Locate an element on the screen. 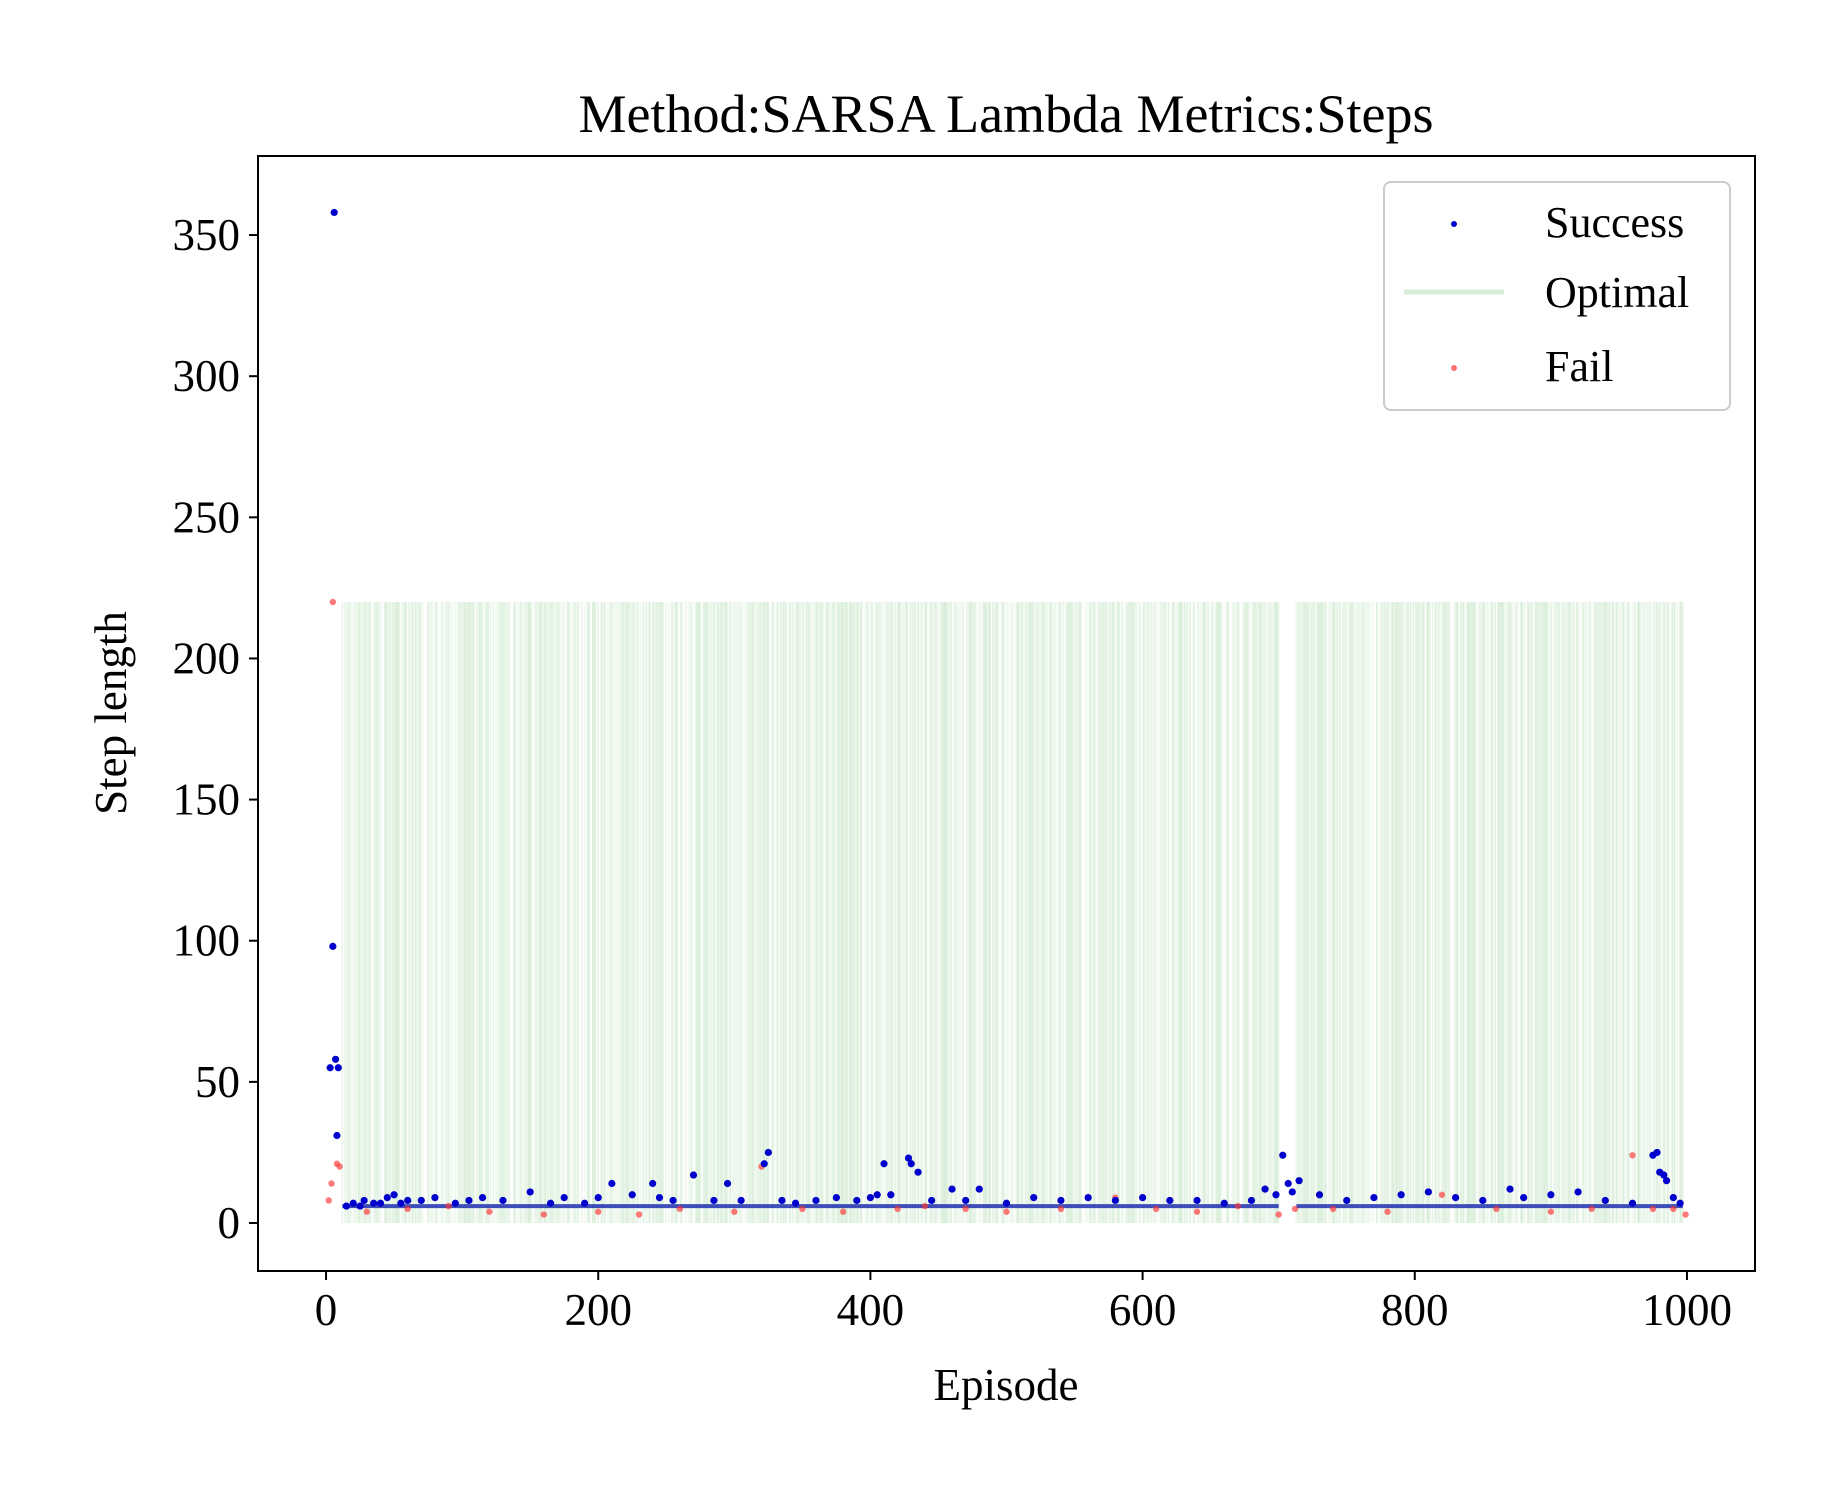 The height and width of the screenshot is (1493, 1834). y-tick-label: 0 is located at coordinates (229, 1223).